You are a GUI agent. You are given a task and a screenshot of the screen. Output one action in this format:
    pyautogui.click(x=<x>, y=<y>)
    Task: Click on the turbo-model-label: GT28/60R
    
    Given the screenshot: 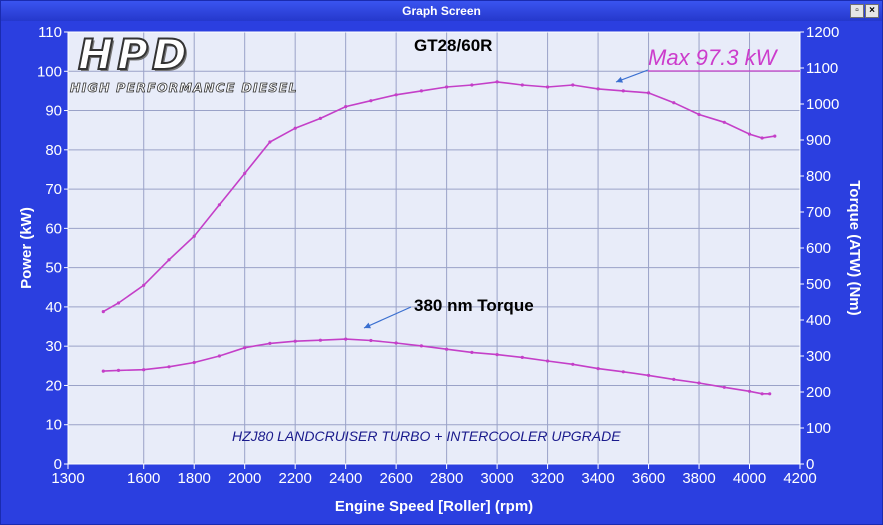 What is the action you would take?
    pyautogui.click(x=453, y=45)
    